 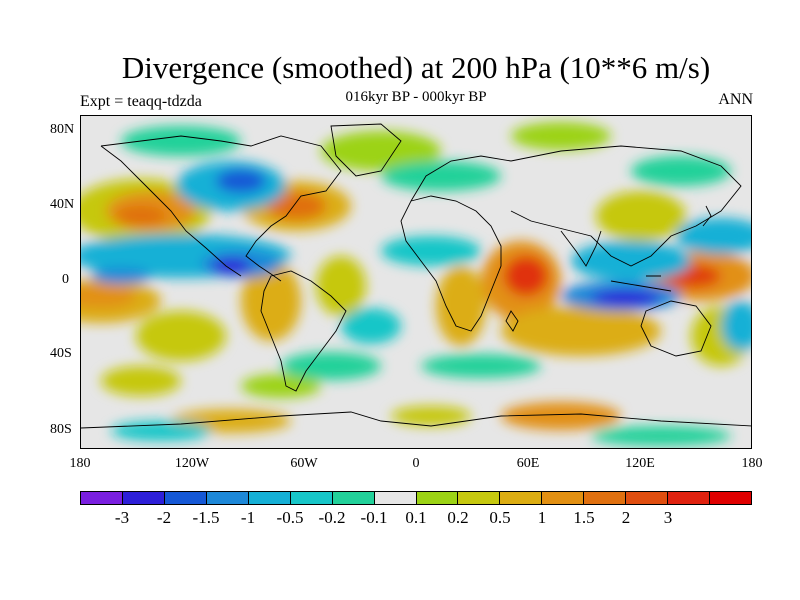 I want to click on colorbar-label: -3, so click(x=122, y=517).